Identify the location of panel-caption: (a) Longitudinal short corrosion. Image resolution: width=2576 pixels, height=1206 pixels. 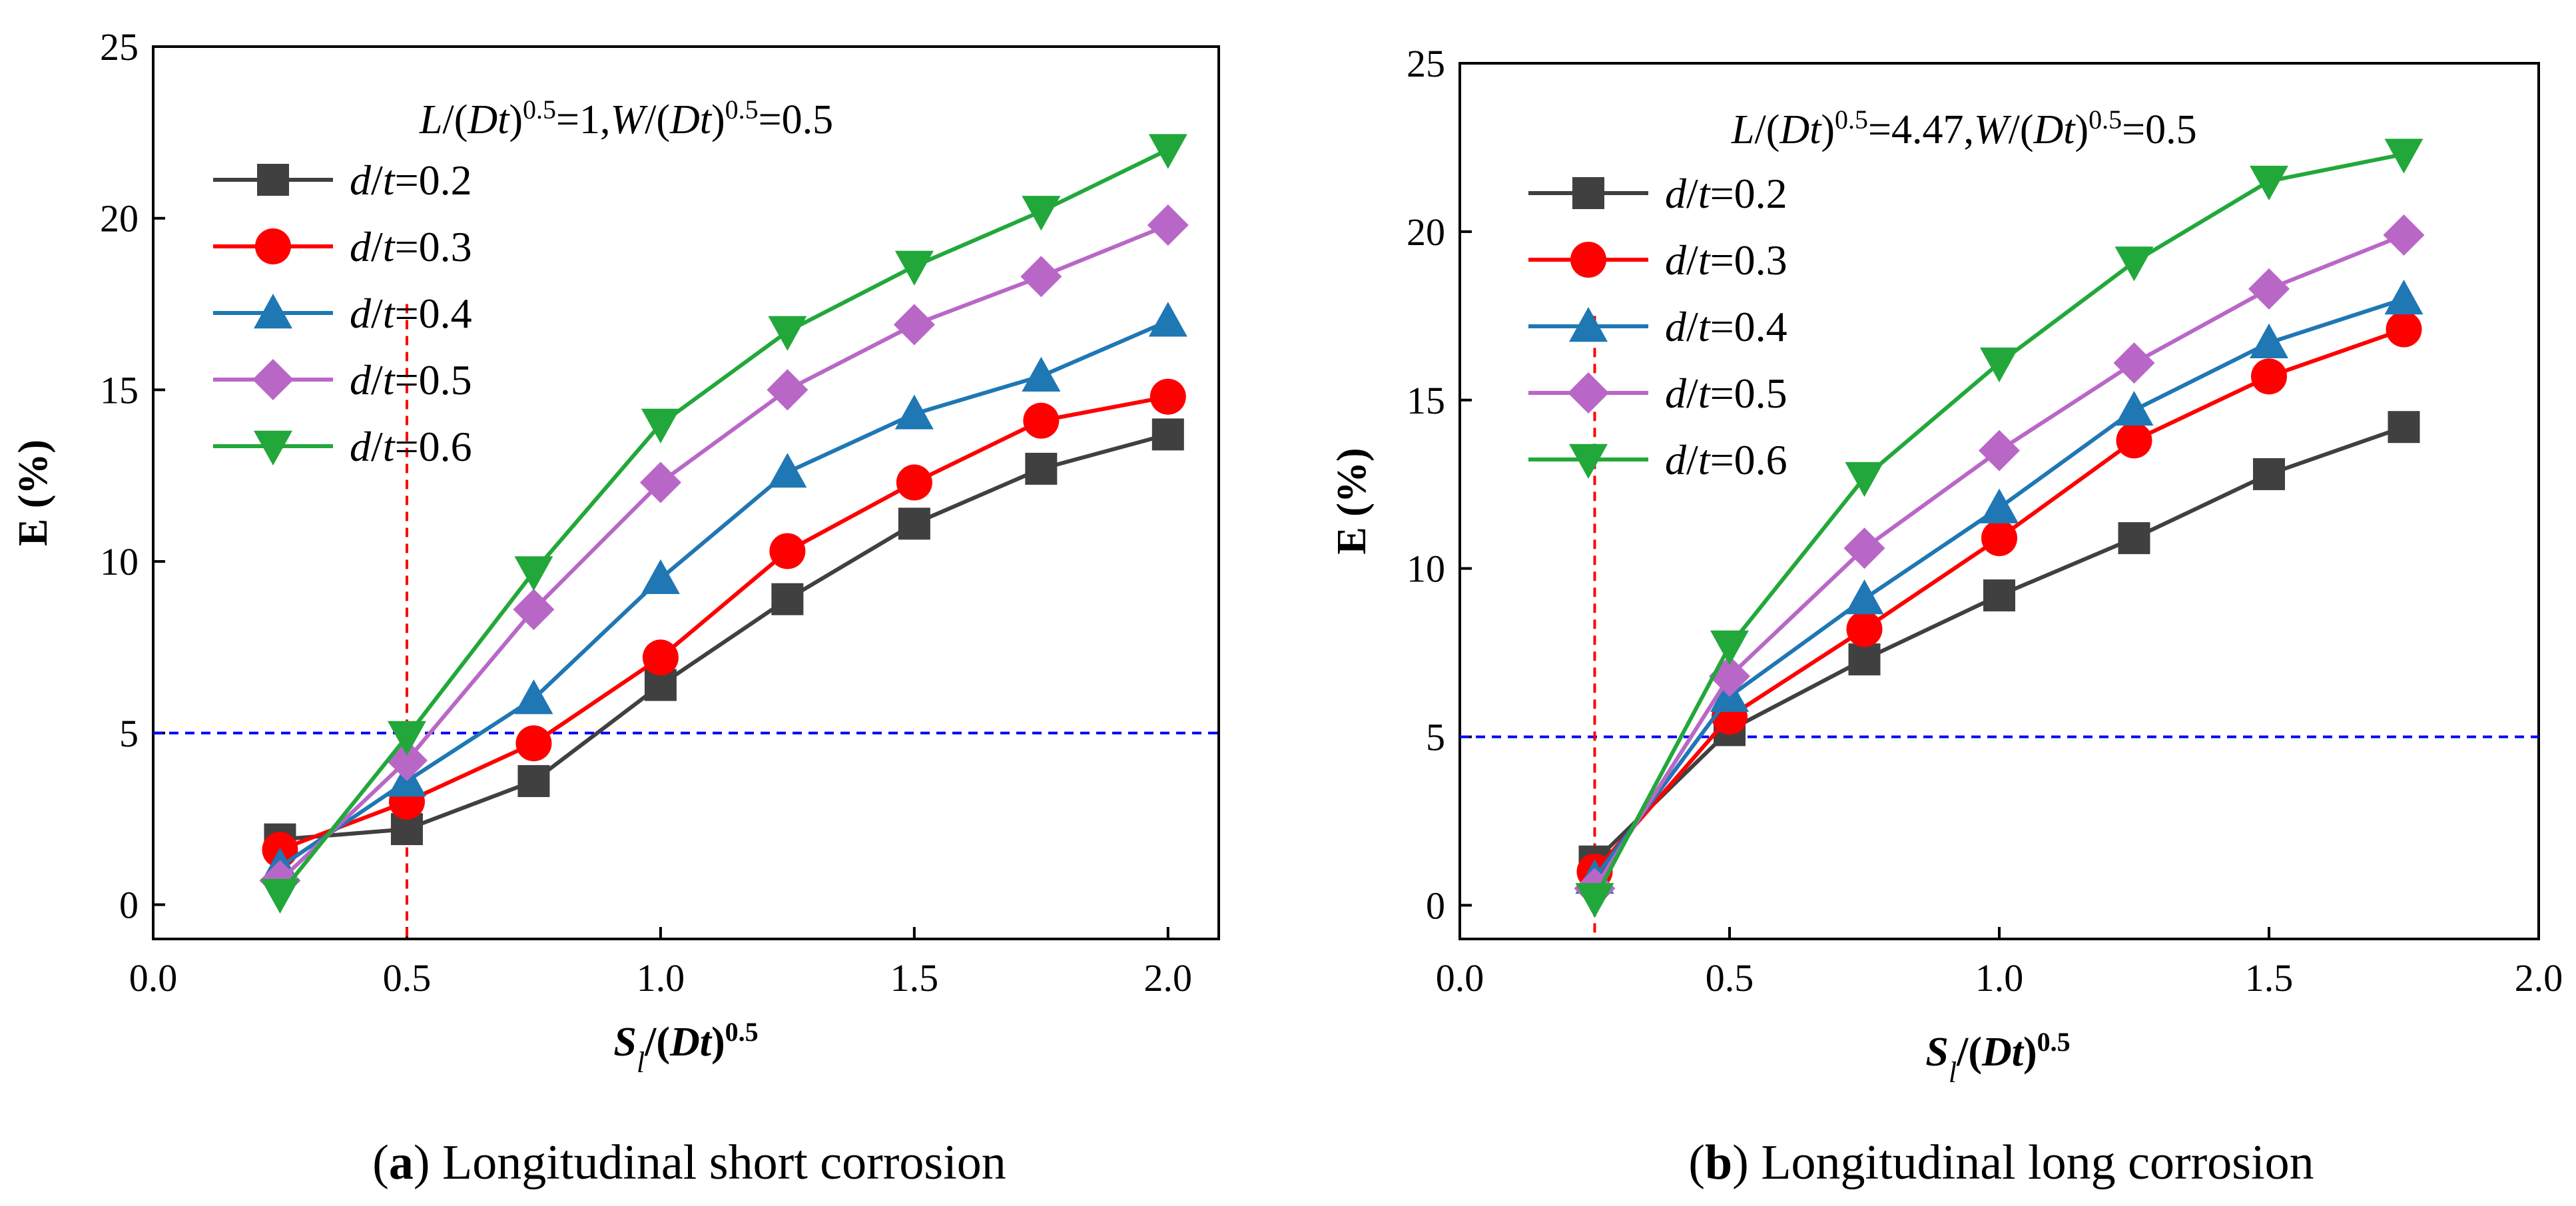
(689, 1162).